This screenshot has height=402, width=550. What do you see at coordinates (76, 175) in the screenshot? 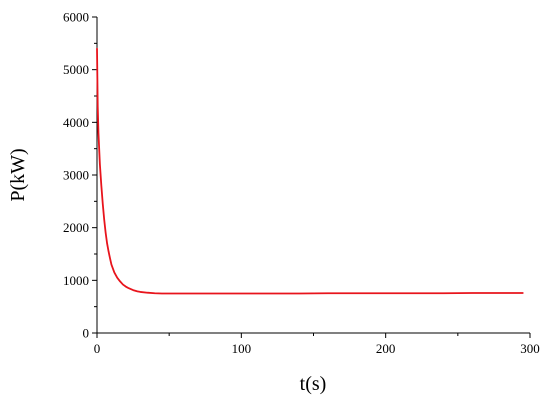
I see `y-tick-label: 3000` at bounding box center [76, 175].